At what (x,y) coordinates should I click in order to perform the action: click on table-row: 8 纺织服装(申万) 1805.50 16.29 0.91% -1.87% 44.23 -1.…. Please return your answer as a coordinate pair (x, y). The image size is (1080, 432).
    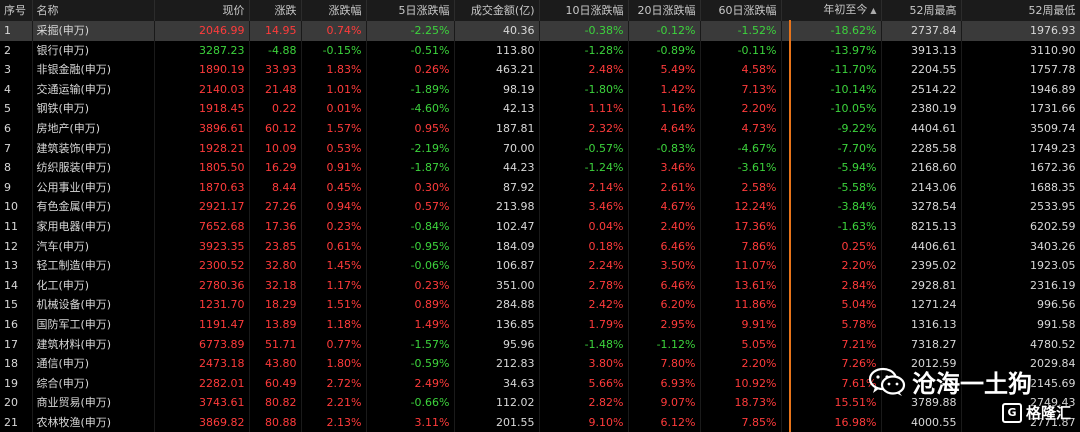
    Looking at the image, I should click on (540, 168).